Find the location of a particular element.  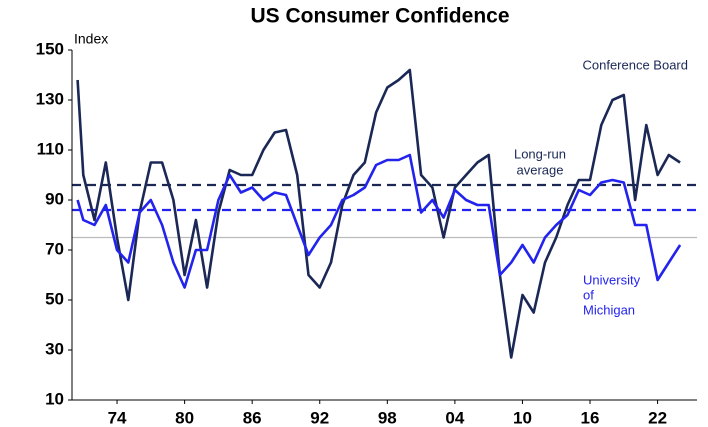

x-tick-label: 04 is located at coordinates (454, 417).